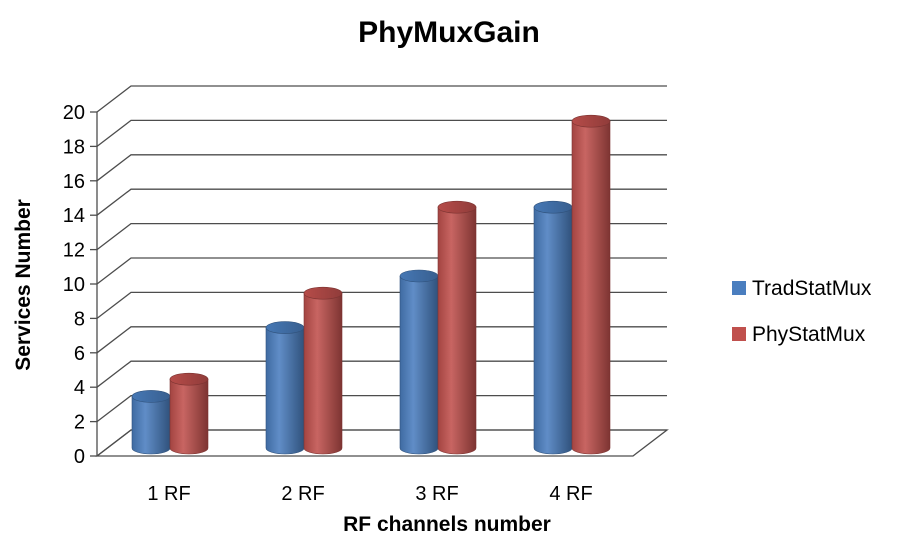  I want to click on y-tick-label: 4, so click(79, 388).